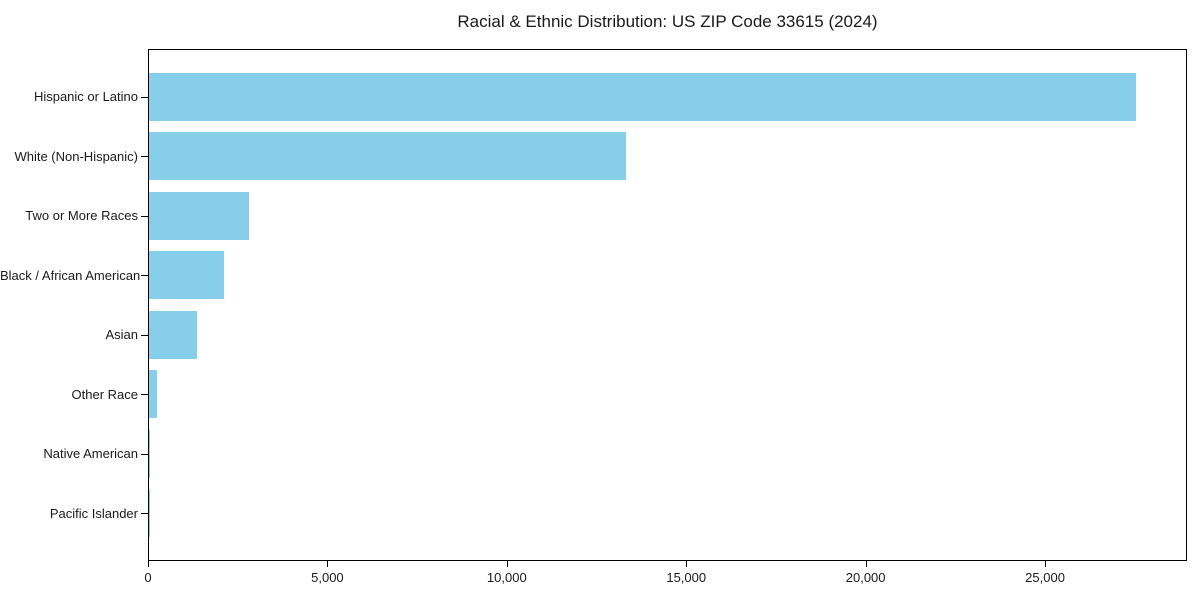 Image resolution: width=1200 pixels, height=600 pixels. What do you see at coordinates (865, 577) in the screenshot?
I see `x-axis-label-20-000: 20,000` at bounding box center [865, 577].